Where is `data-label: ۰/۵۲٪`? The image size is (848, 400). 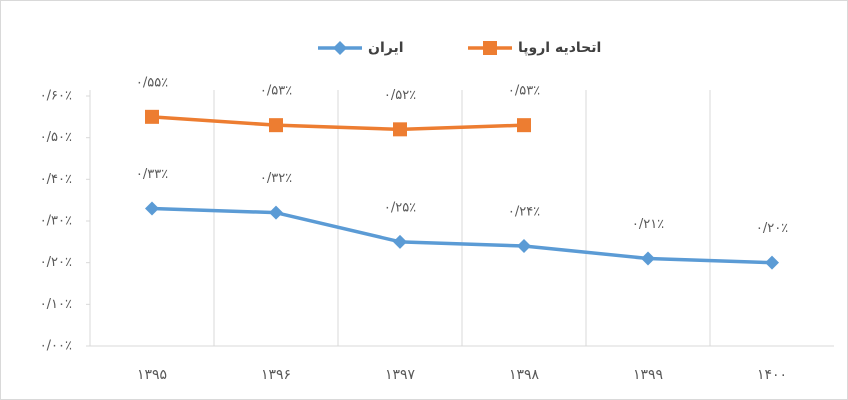 data-label: ۰/۵۲٪ is located at coordinates (400, 95).